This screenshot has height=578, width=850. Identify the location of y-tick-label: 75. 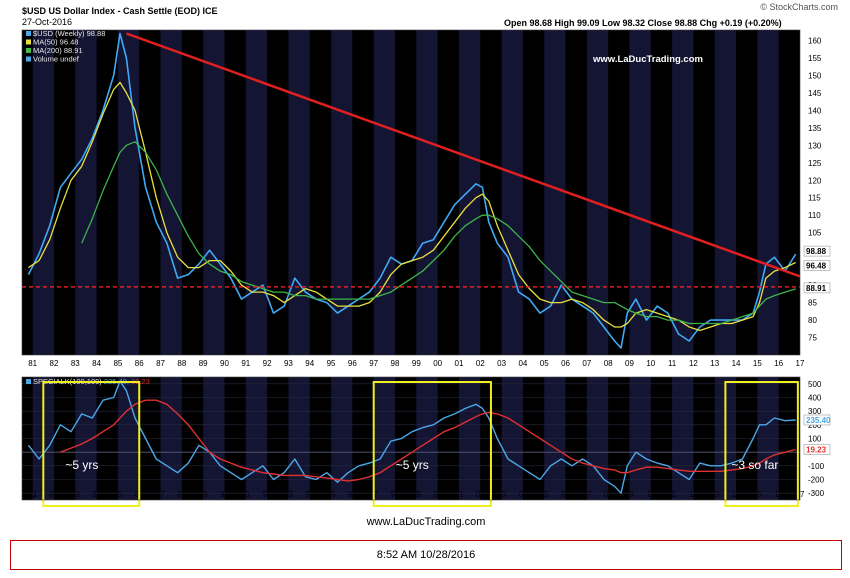
(812, 338).